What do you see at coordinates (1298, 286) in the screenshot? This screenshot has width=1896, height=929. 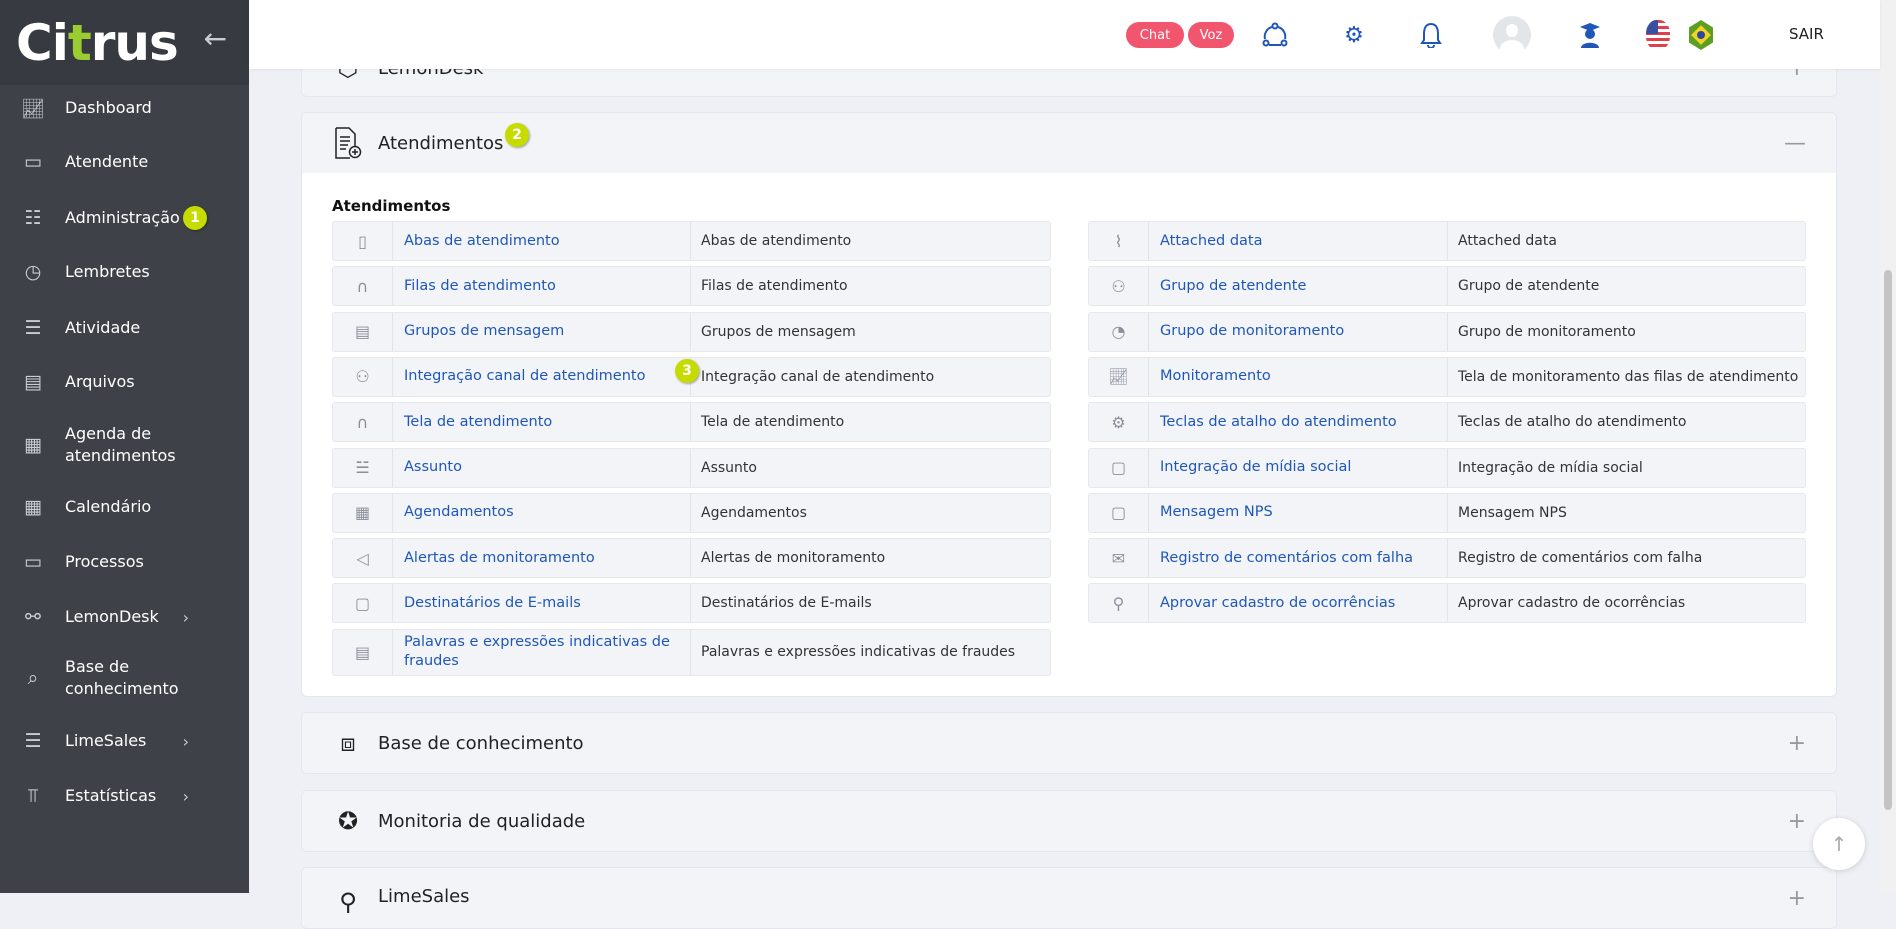 I see `setting-link: Grupo de atendente` at bounding box center [1298, 286].